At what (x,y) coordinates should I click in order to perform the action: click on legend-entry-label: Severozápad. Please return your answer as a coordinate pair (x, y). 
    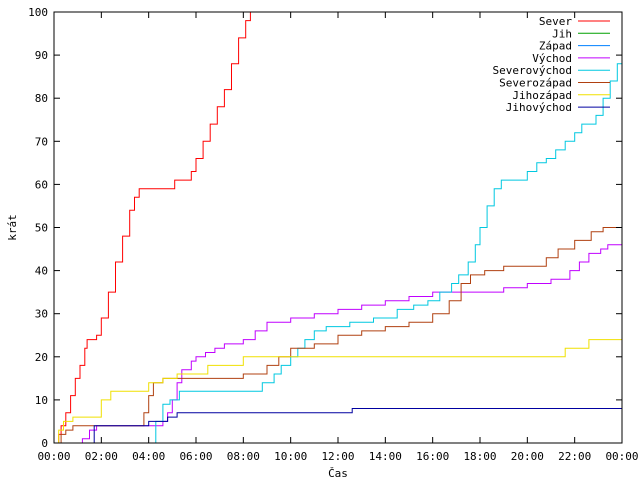
    Looking at the image, I should click on (535, 83).